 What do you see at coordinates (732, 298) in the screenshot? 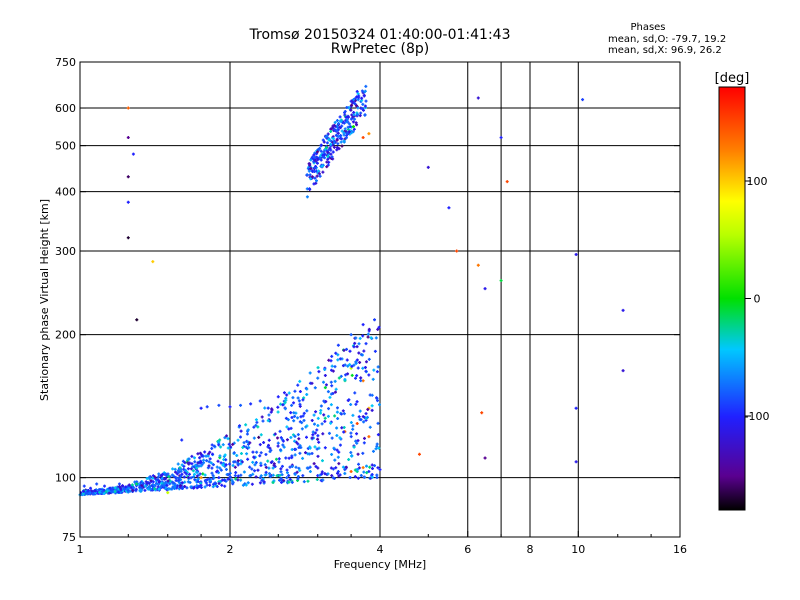
I see `colorbar-gradient` at bounding box center [732, 298].